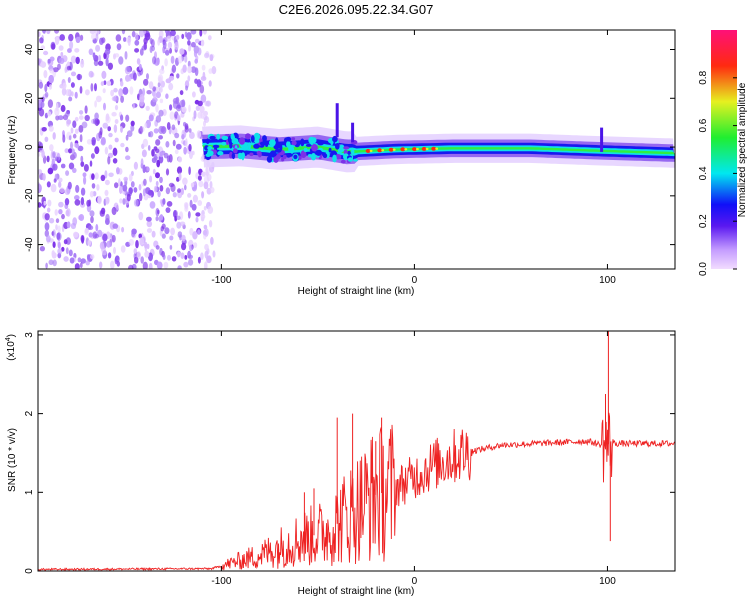  Describe the element at coordinates (724, 149) in the screenshot. I see `colorbar-gradient` at that location.